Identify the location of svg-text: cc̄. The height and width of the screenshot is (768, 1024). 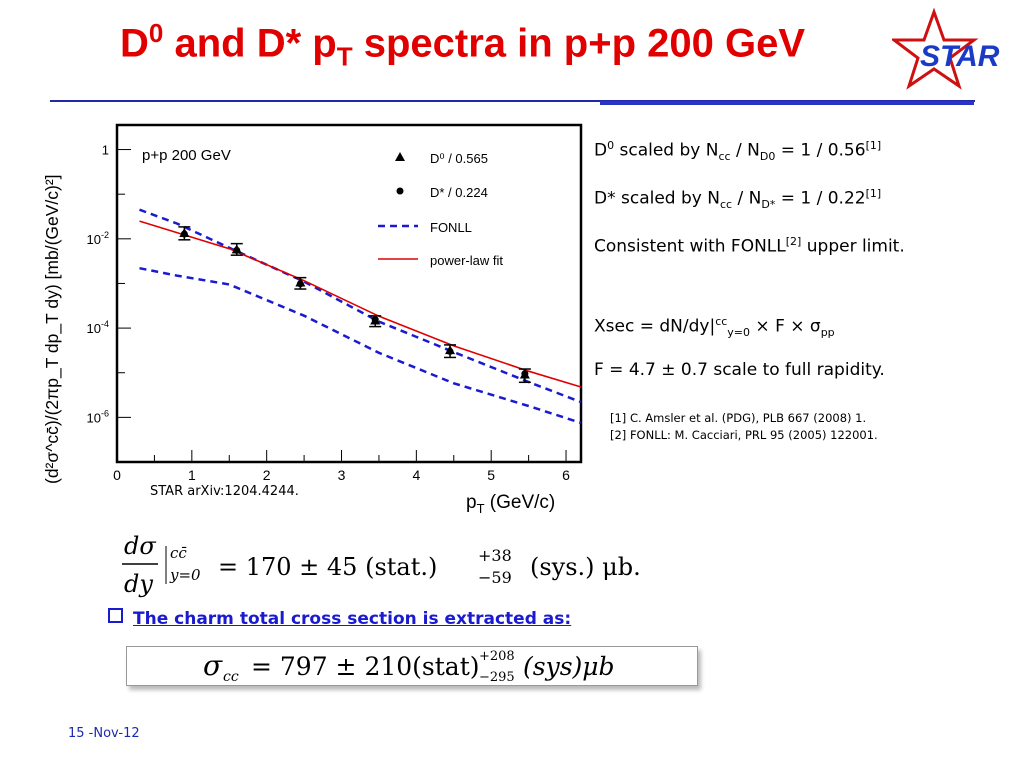
(178, 553).